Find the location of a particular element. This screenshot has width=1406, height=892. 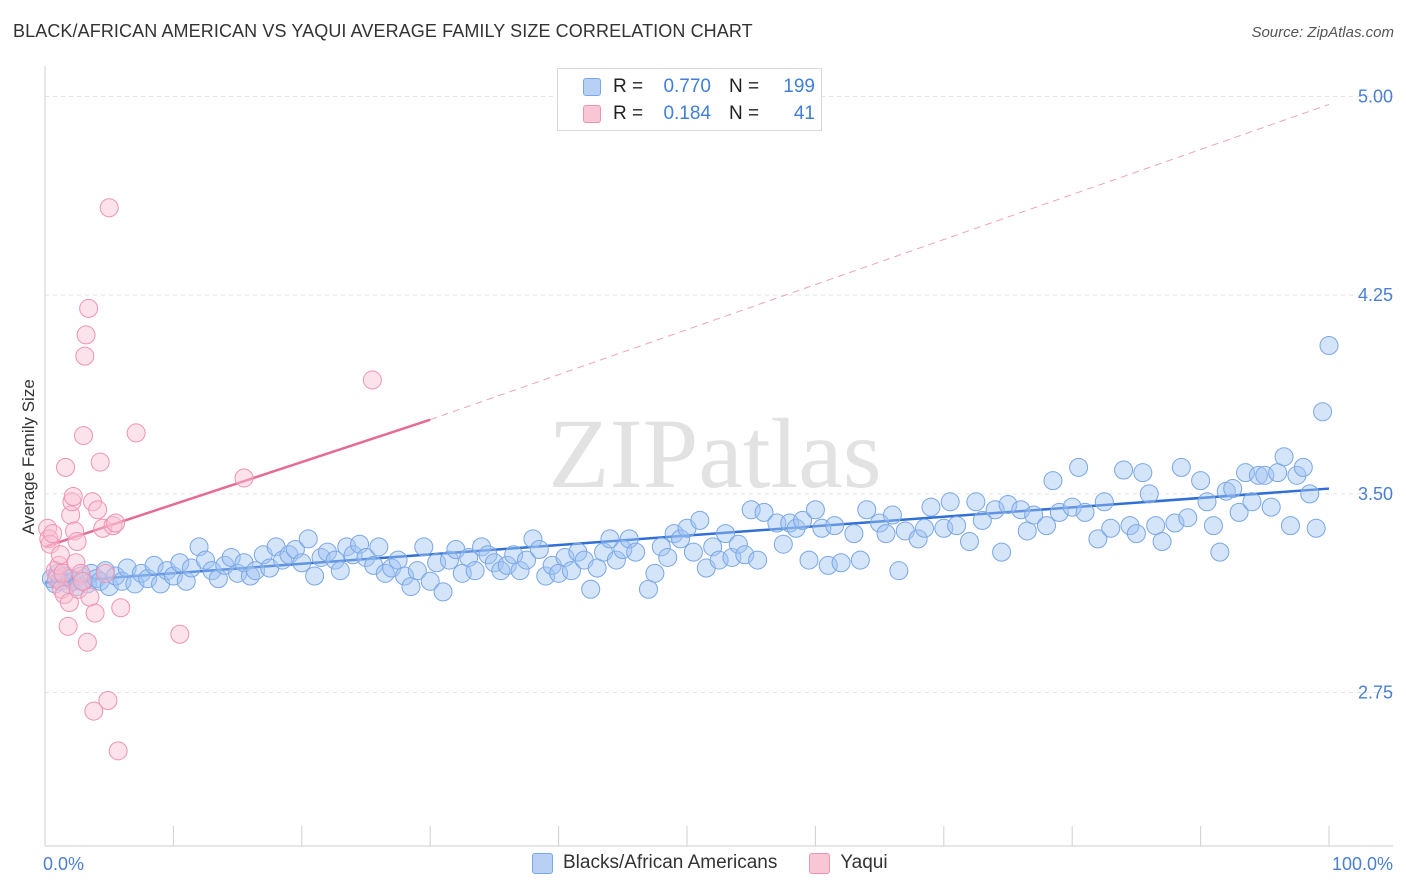

legend-row-yaqui: R = 0.184 N = 41 is located at coordinates (699, 114).